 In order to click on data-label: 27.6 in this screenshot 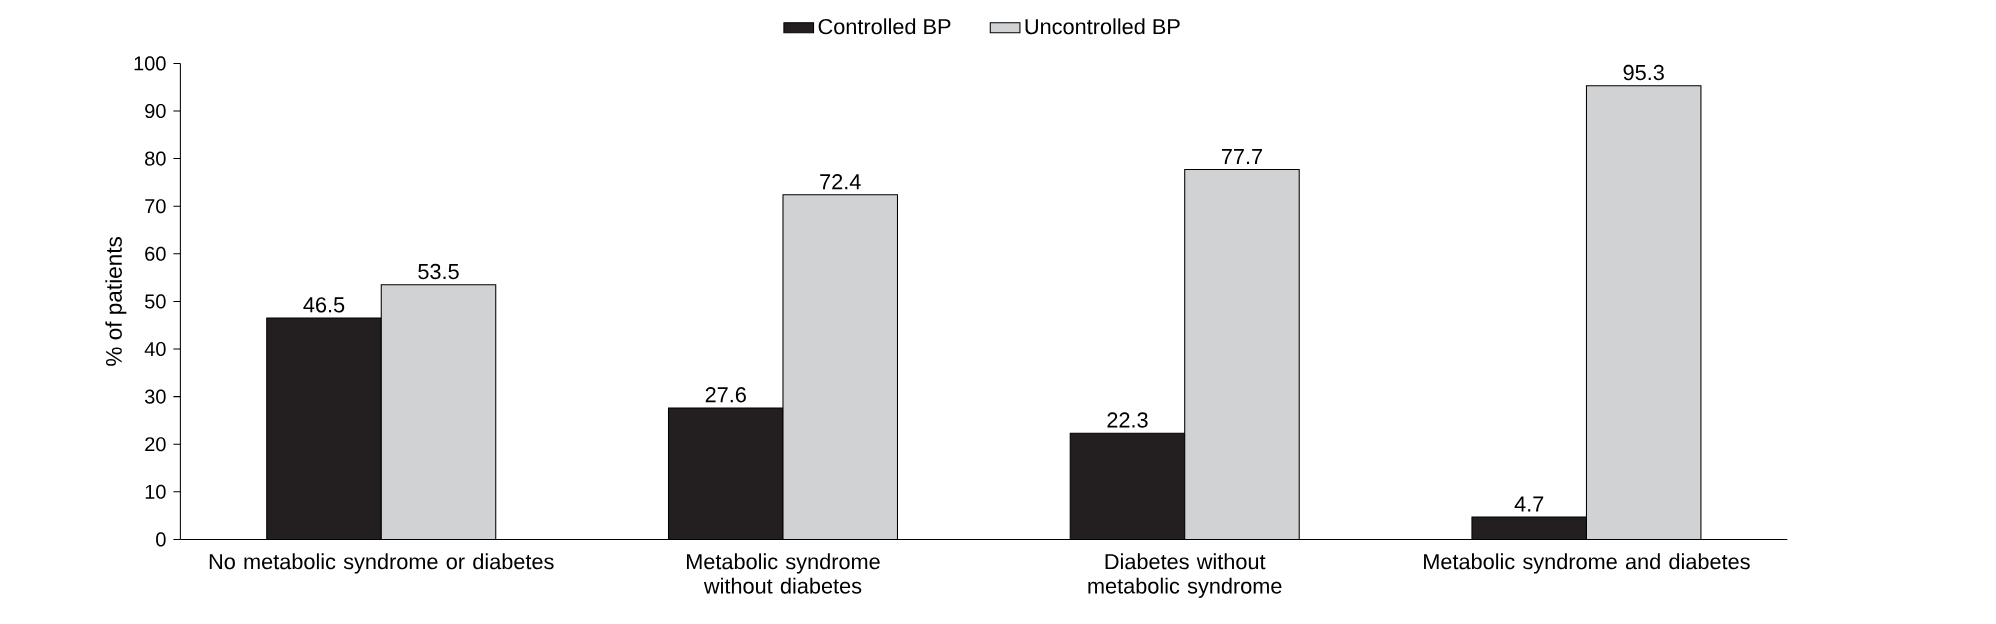, I will do `click(725, 395)`.